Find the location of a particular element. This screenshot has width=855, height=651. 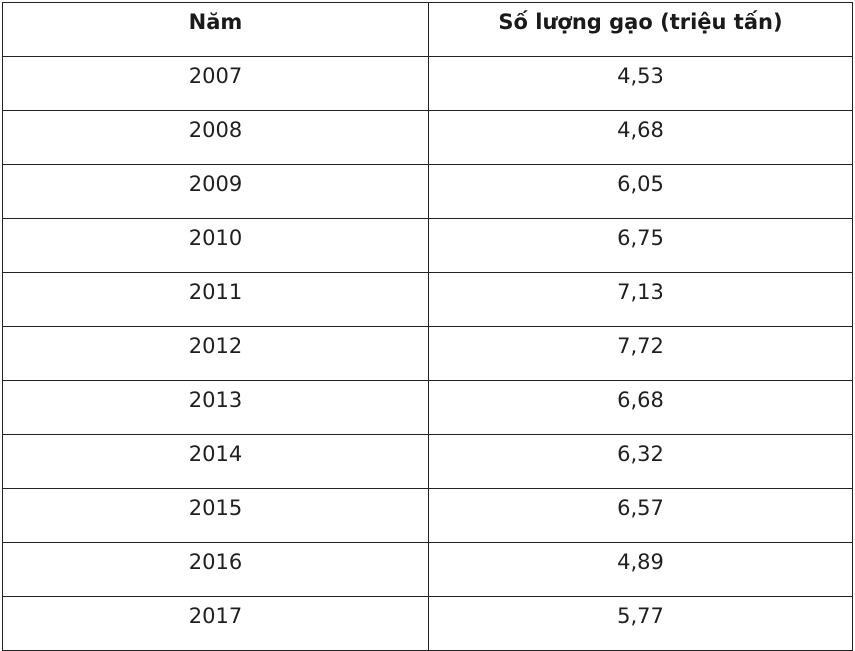

year-cell: 2010 is located at coordinates (215, 245).